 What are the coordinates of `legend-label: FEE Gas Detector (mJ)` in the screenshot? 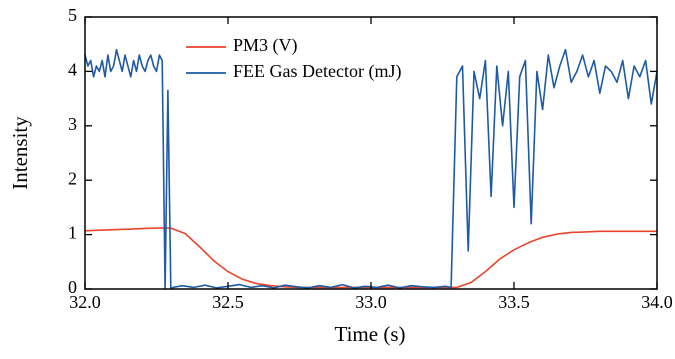 It's located at (317, 71).